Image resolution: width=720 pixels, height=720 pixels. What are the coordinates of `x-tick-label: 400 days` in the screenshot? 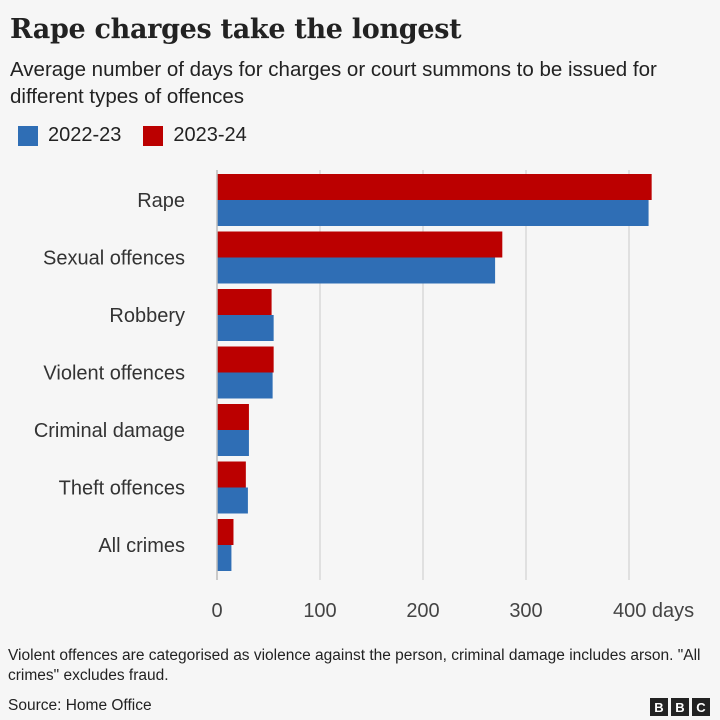 It's located at (653, 611).